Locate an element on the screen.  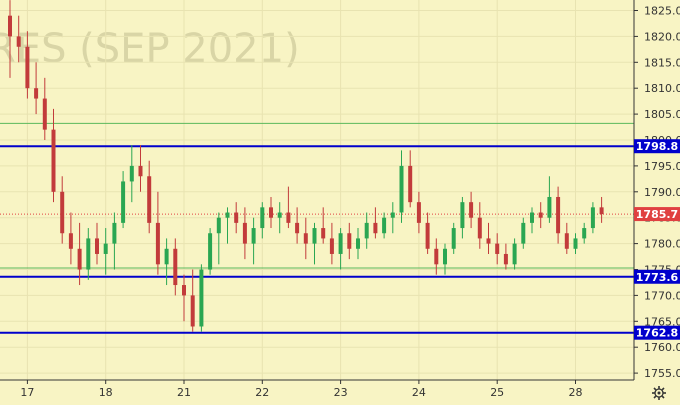
y-tick-label: 1770.0 is located at coordinates (662, 295).